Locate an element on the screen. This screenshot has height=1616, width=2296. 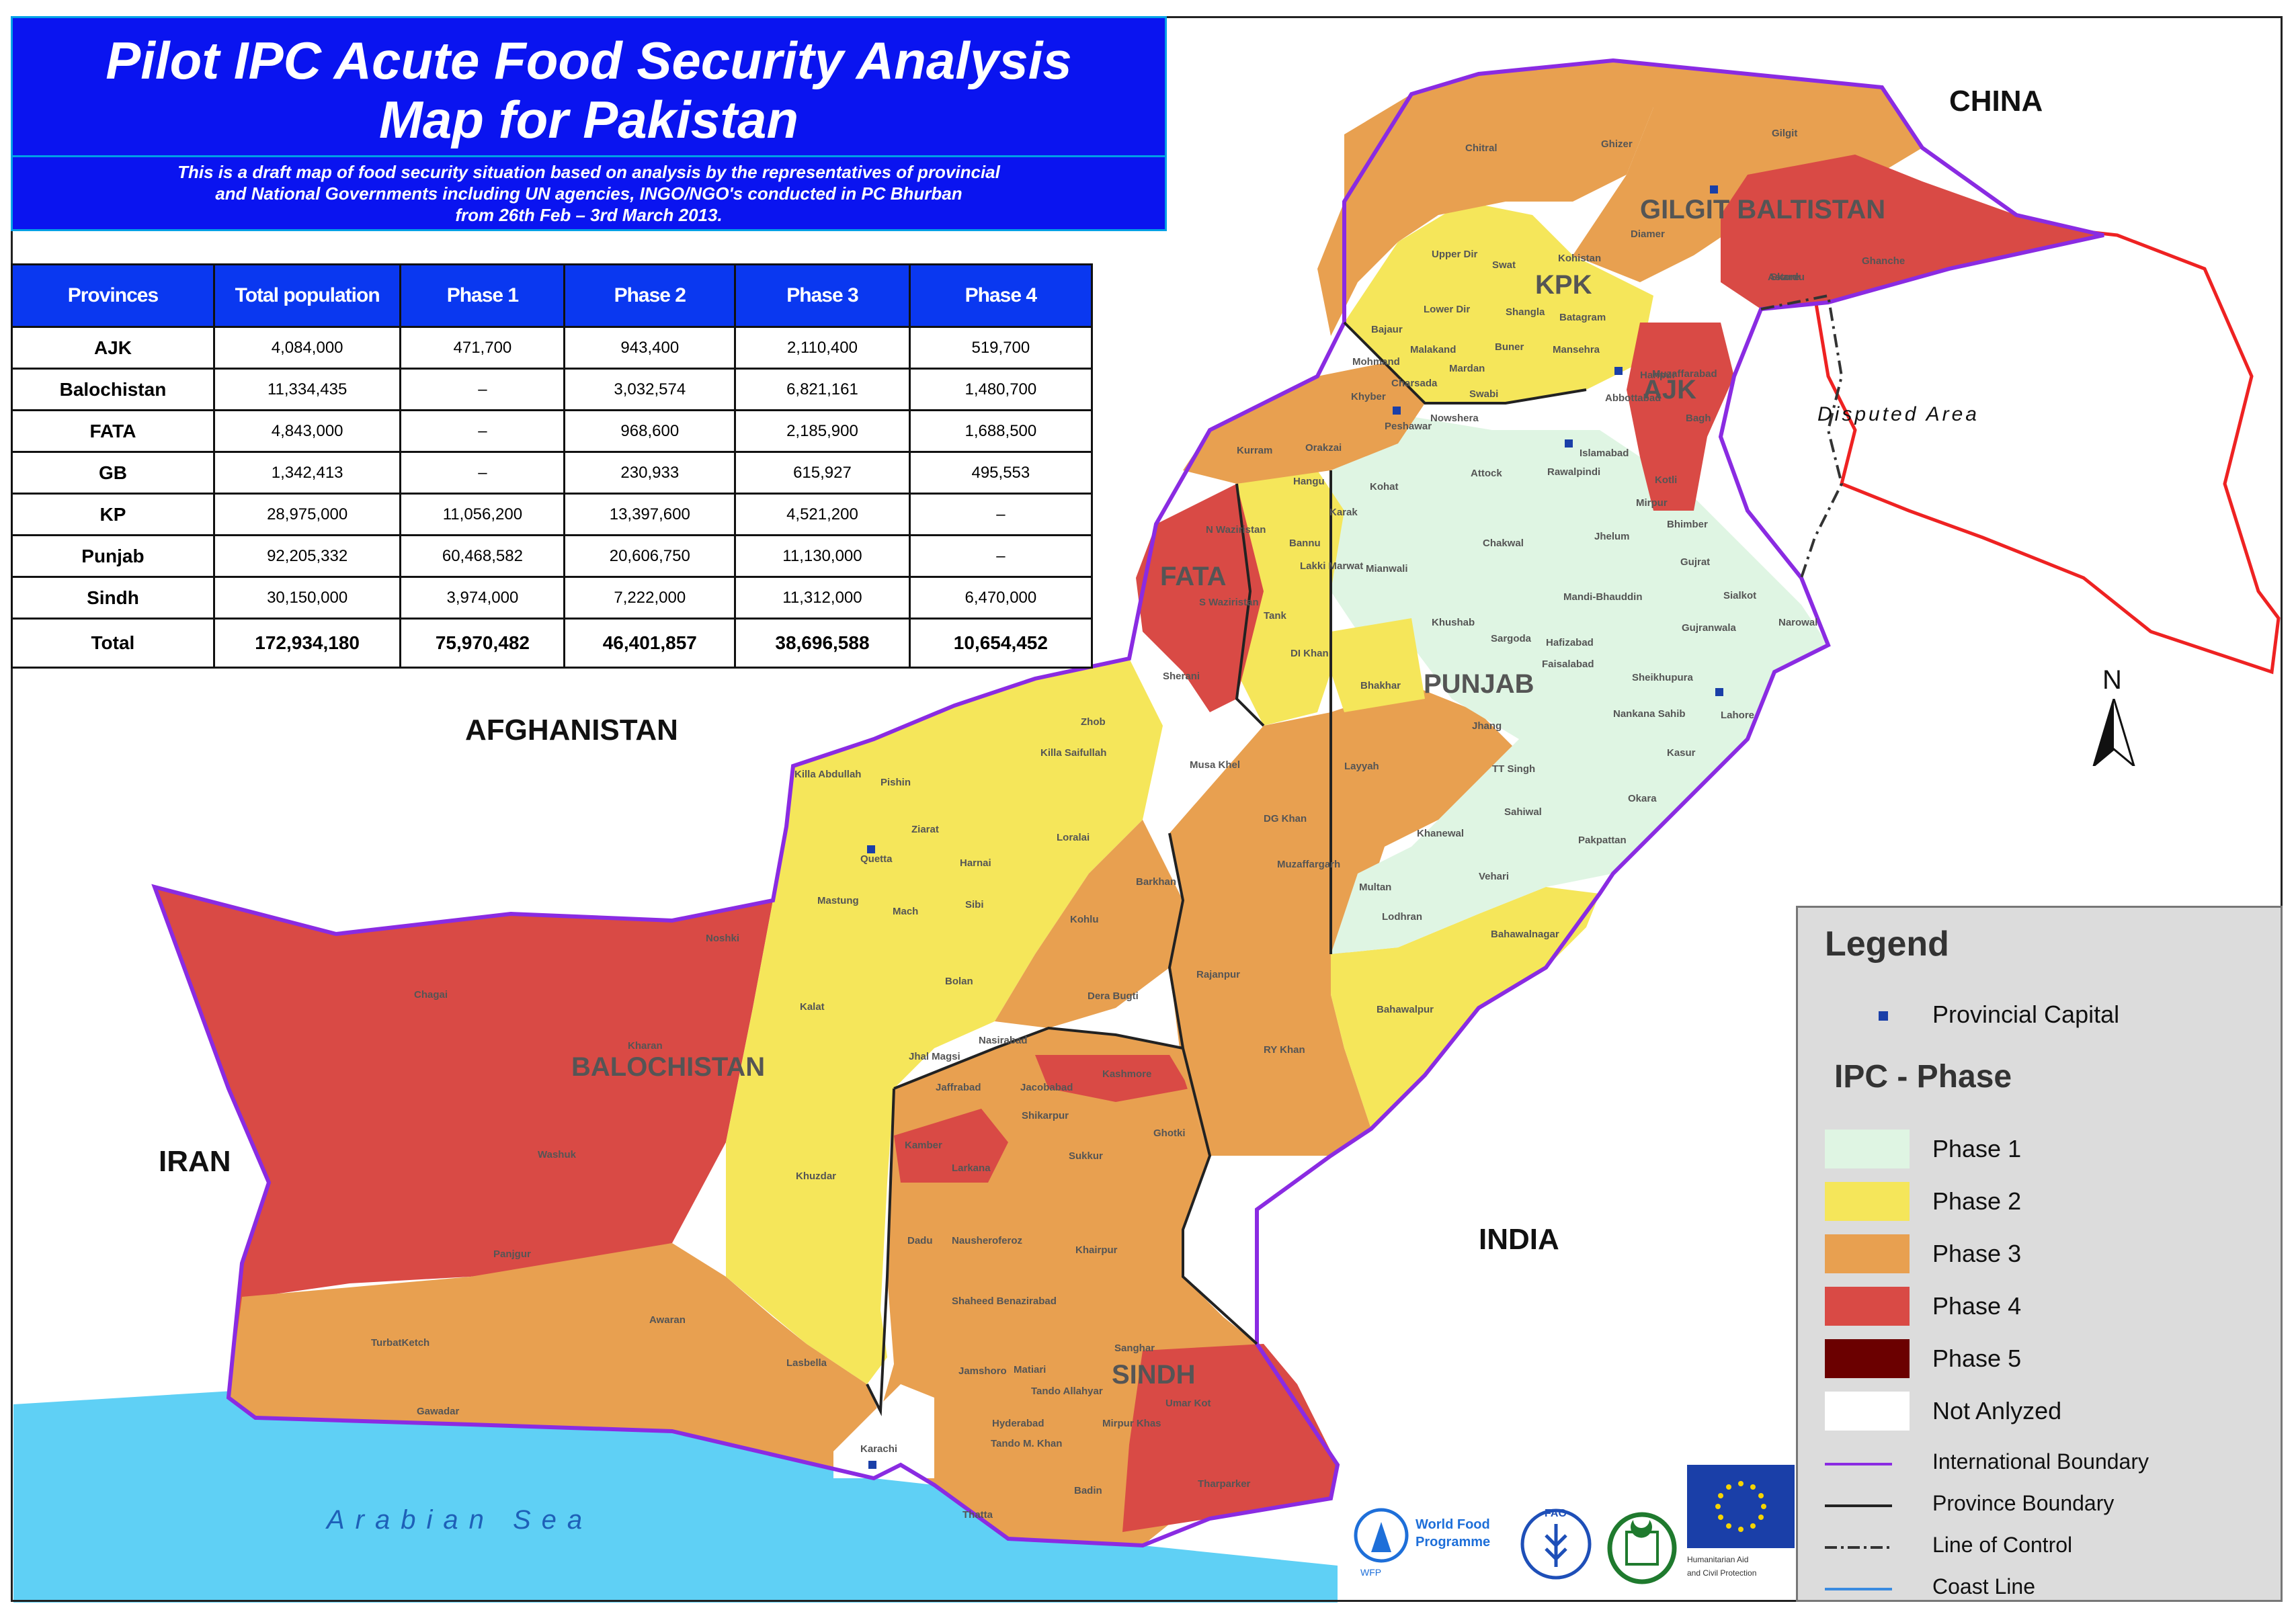
district-label: Bajaur is located at coordinates (1387, 329).